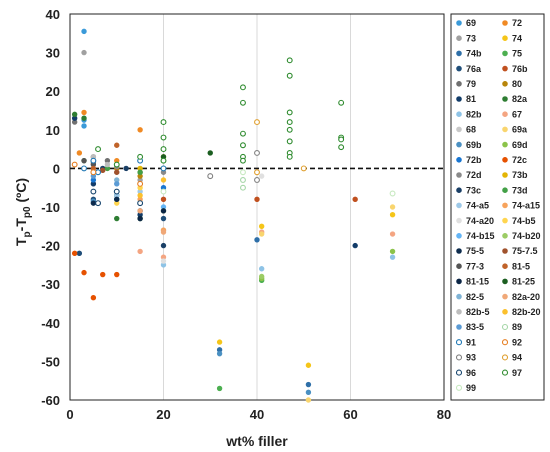 This screenshot has height=452, width=550. What do you see at coordinates (520, 145) in the screenshot?
I see `legend-label-69d: 69d` at bounding box center [520, 145].